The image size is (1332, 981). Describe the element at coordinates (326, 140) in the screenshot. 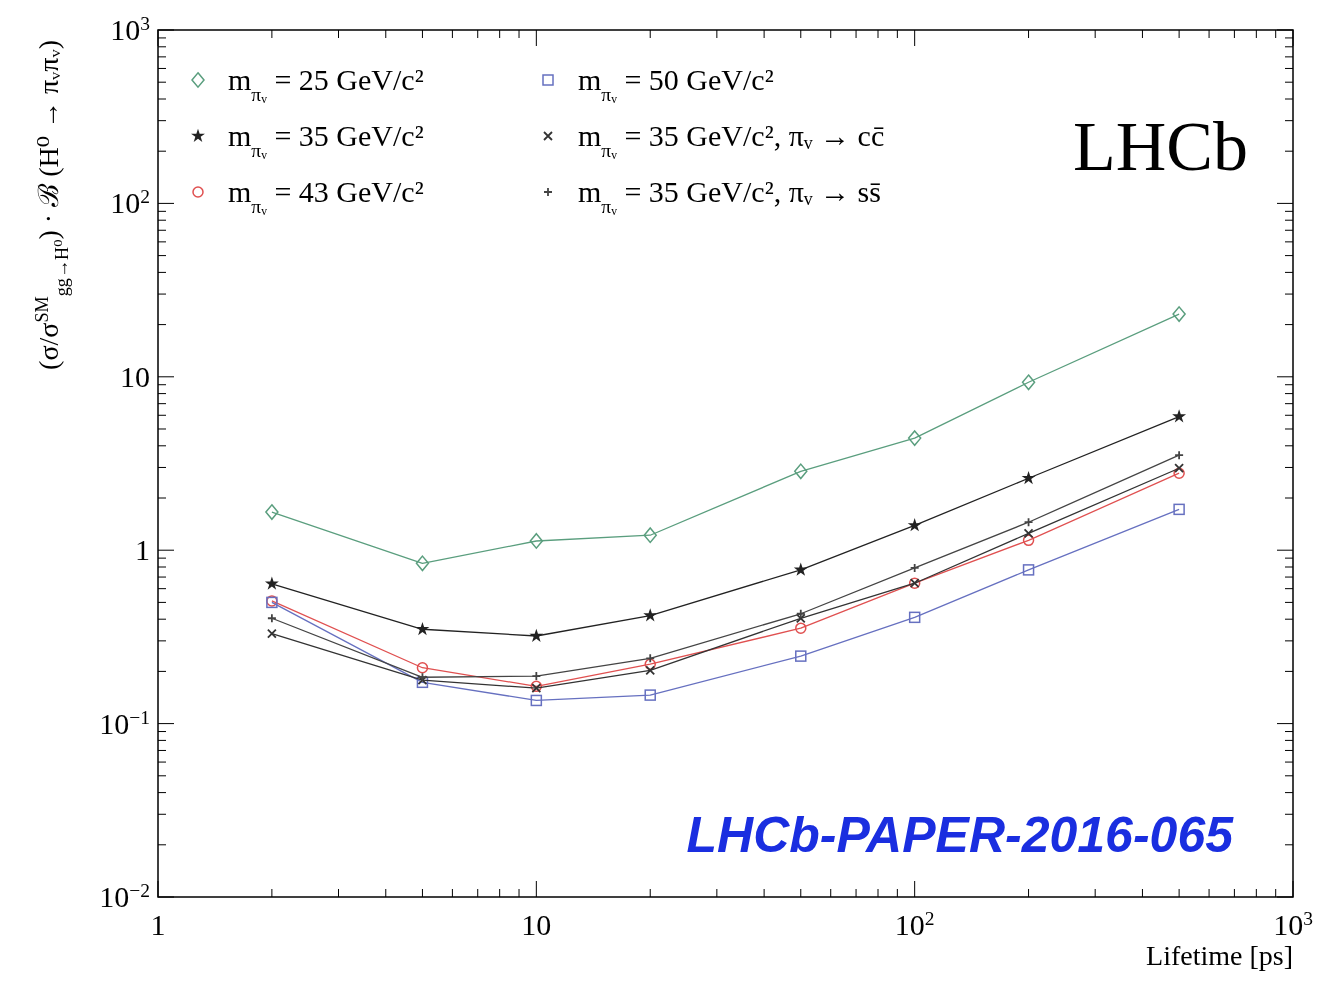

I see `legend-label: m$_{πᵥ}$ = 35 GeV/c²` at that location.